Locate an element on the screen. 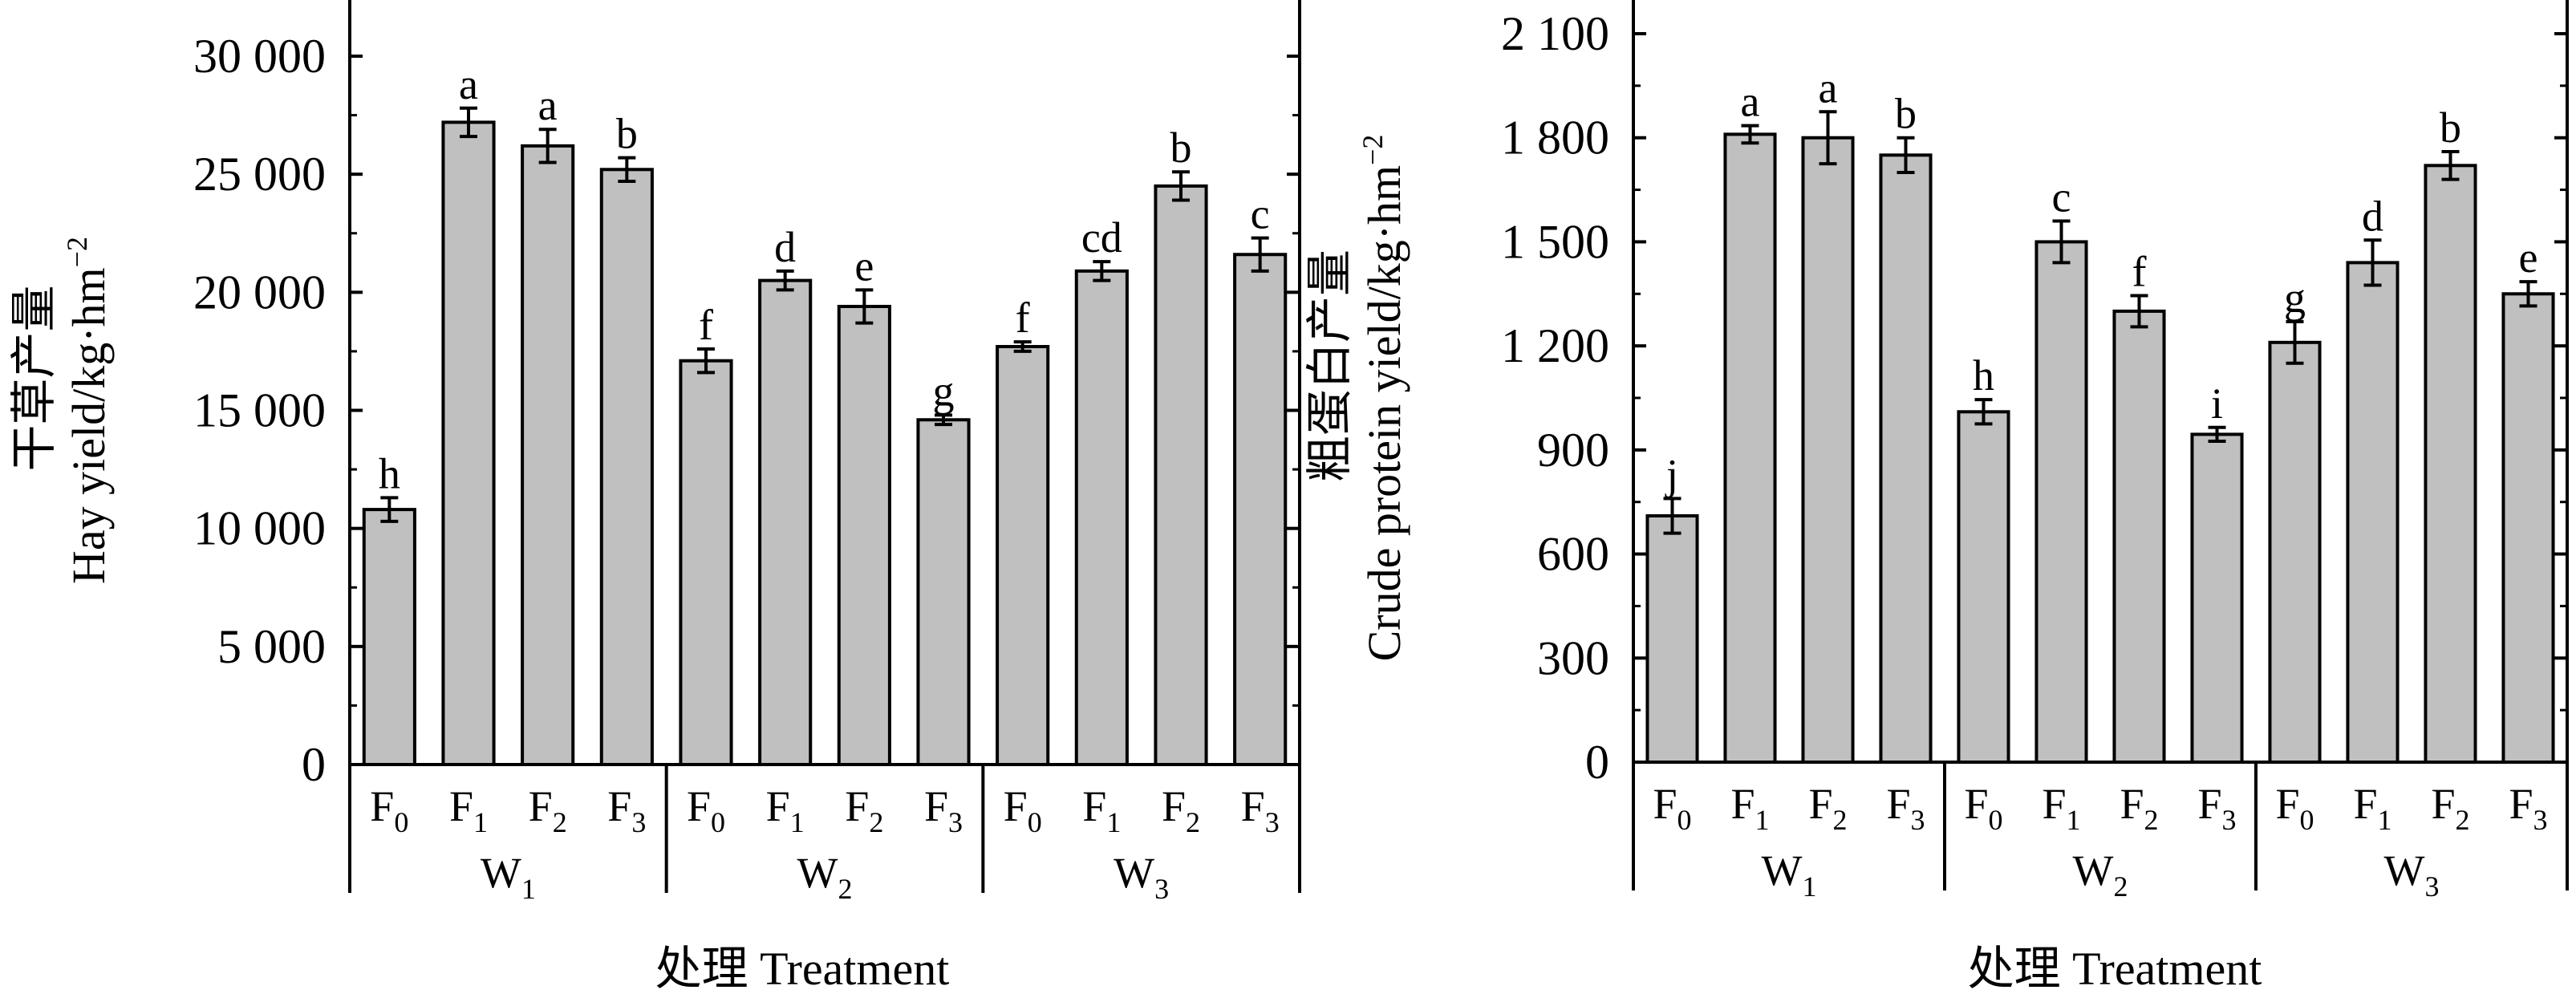  y-tick-label: 300 is located at coordinates (1573, 657).